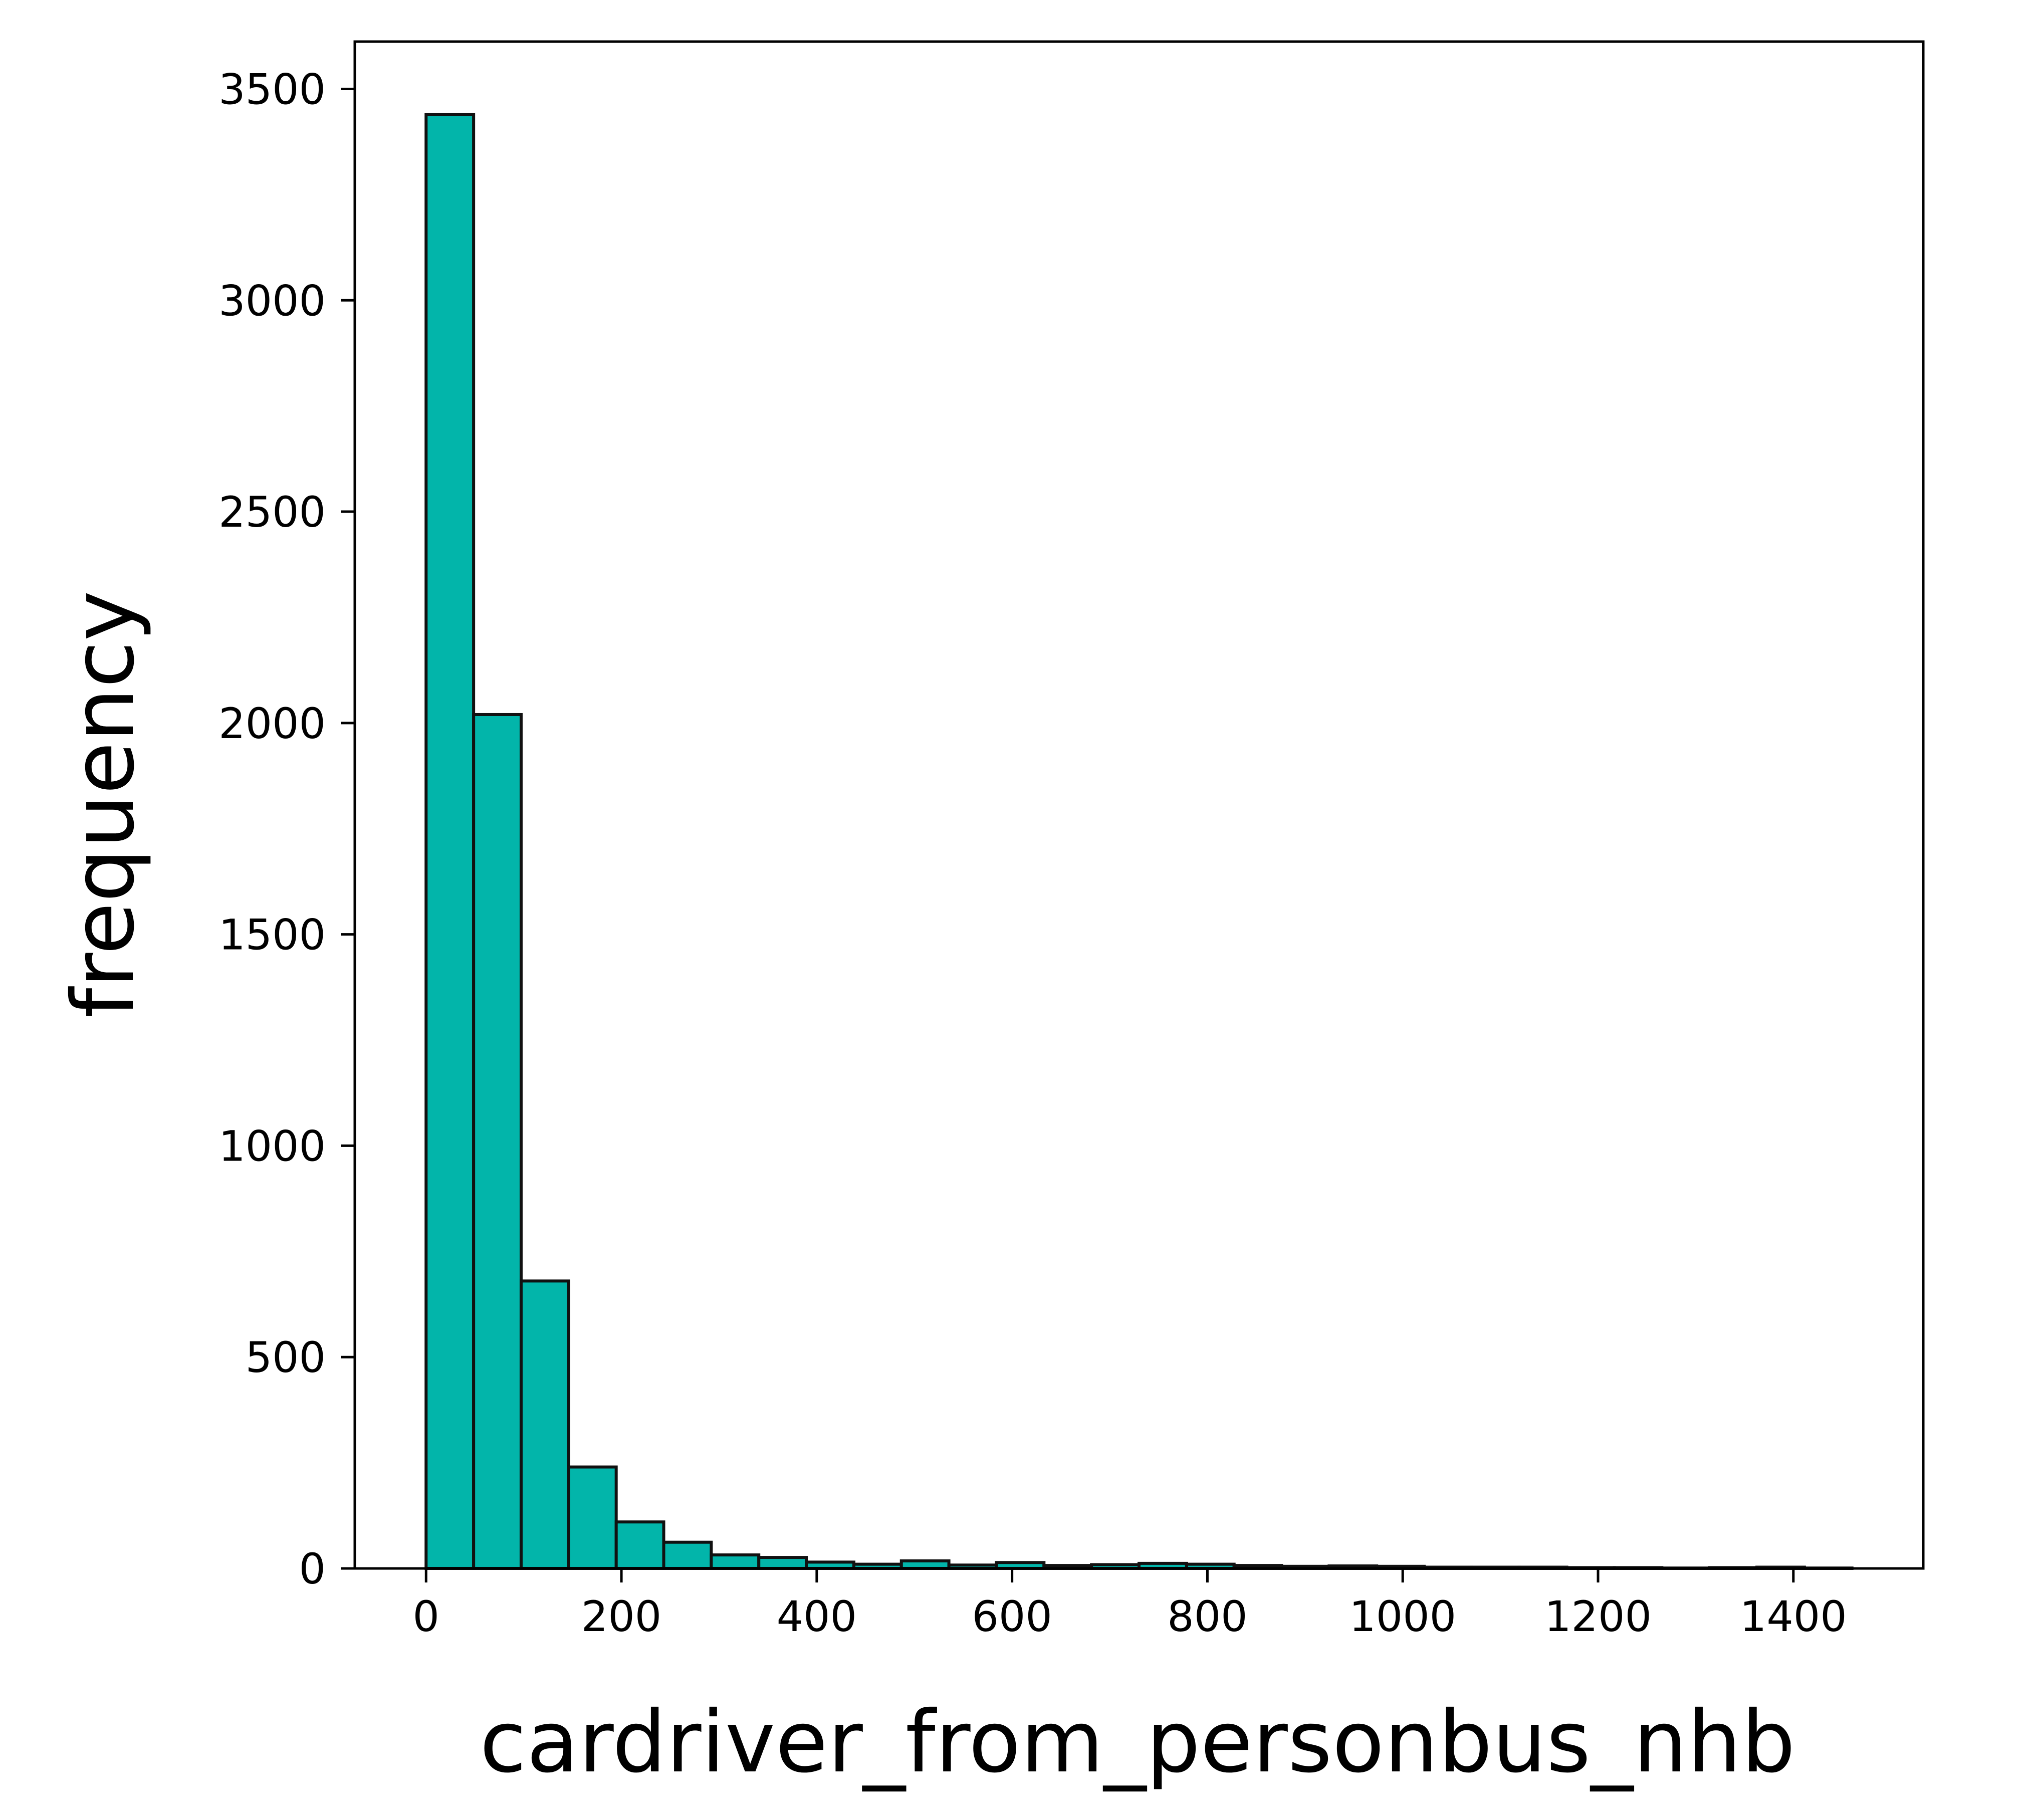  What do you see at coordinates (1207, 1616) in the screenshot?
I see `x-tick-label: 800` at bounding box center [1207, 1616].